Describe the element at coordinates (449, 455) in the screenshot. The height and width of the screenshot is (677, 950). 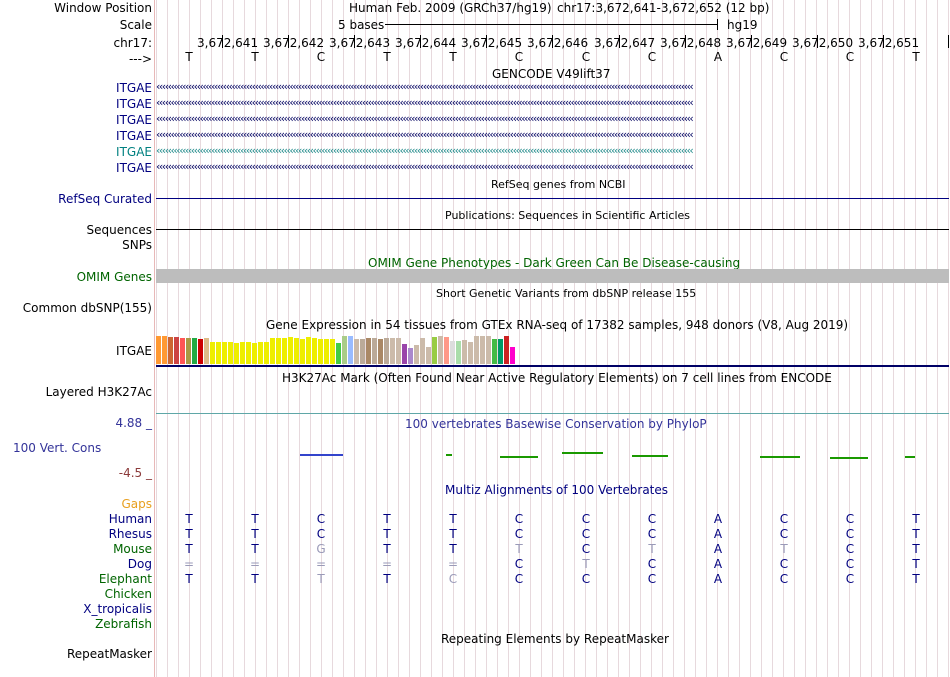
I see `phylop-mark` at that location.